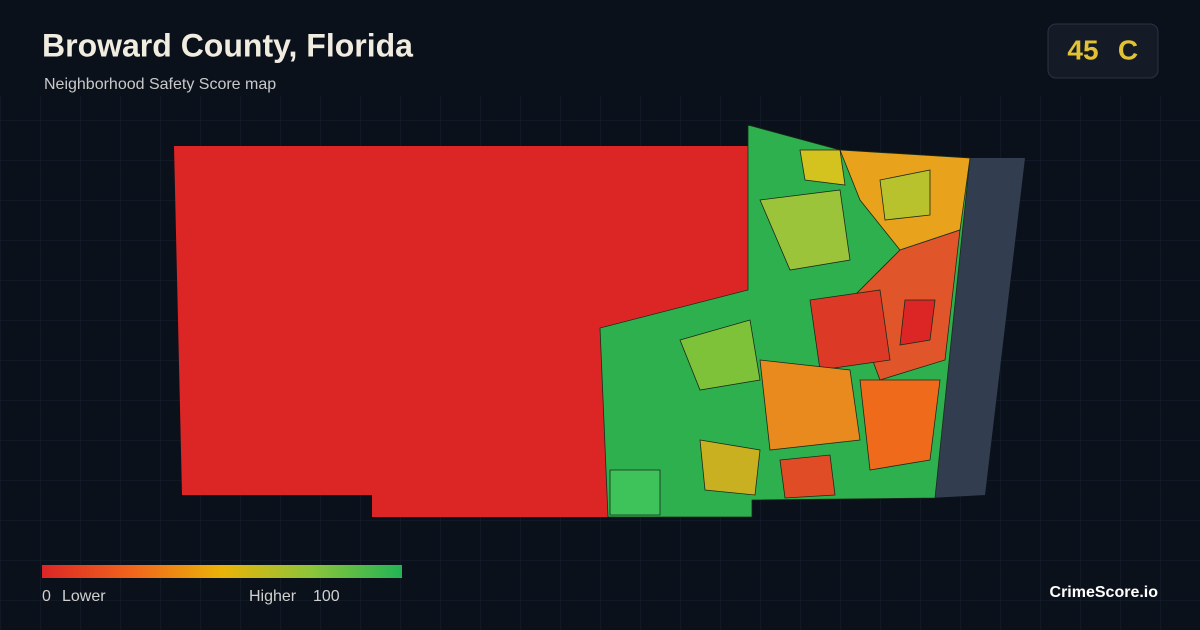 The image size is (1200, 630). What do you see at coordinates (46, 596) in the screenshot?
I see `legend-min: 0` at bounding box center [46, 596].